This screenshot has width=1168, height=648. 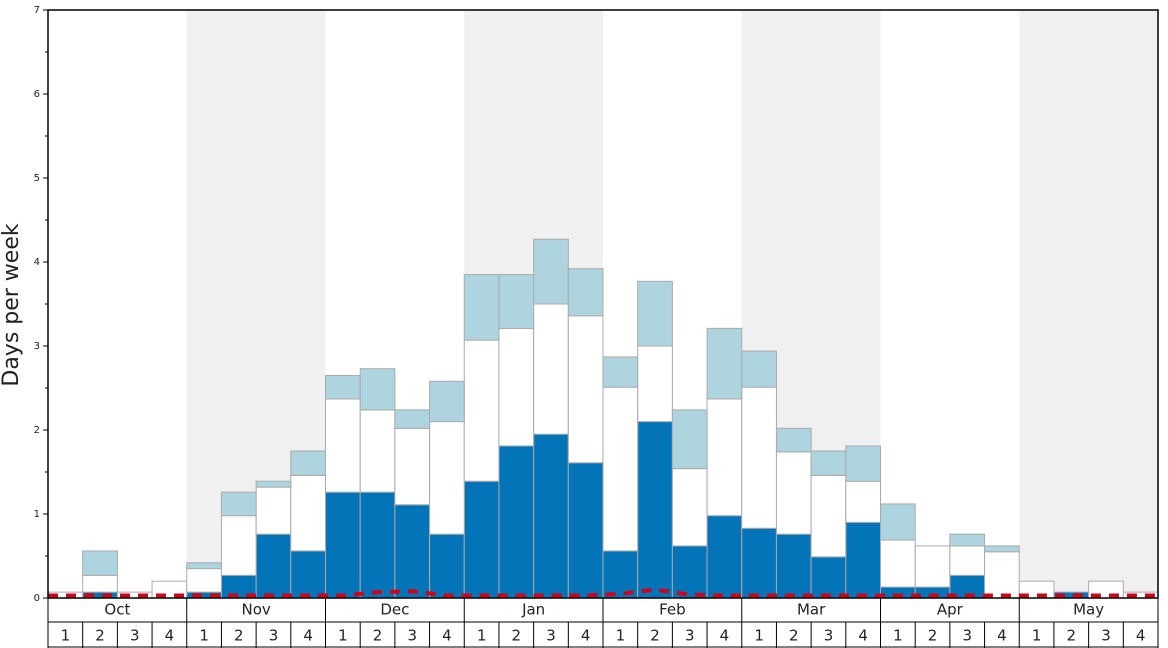 What do you see at coordinates (672, 610) in the screenshot?
I see `month-label: Feb` at bounding box center [672, 610].